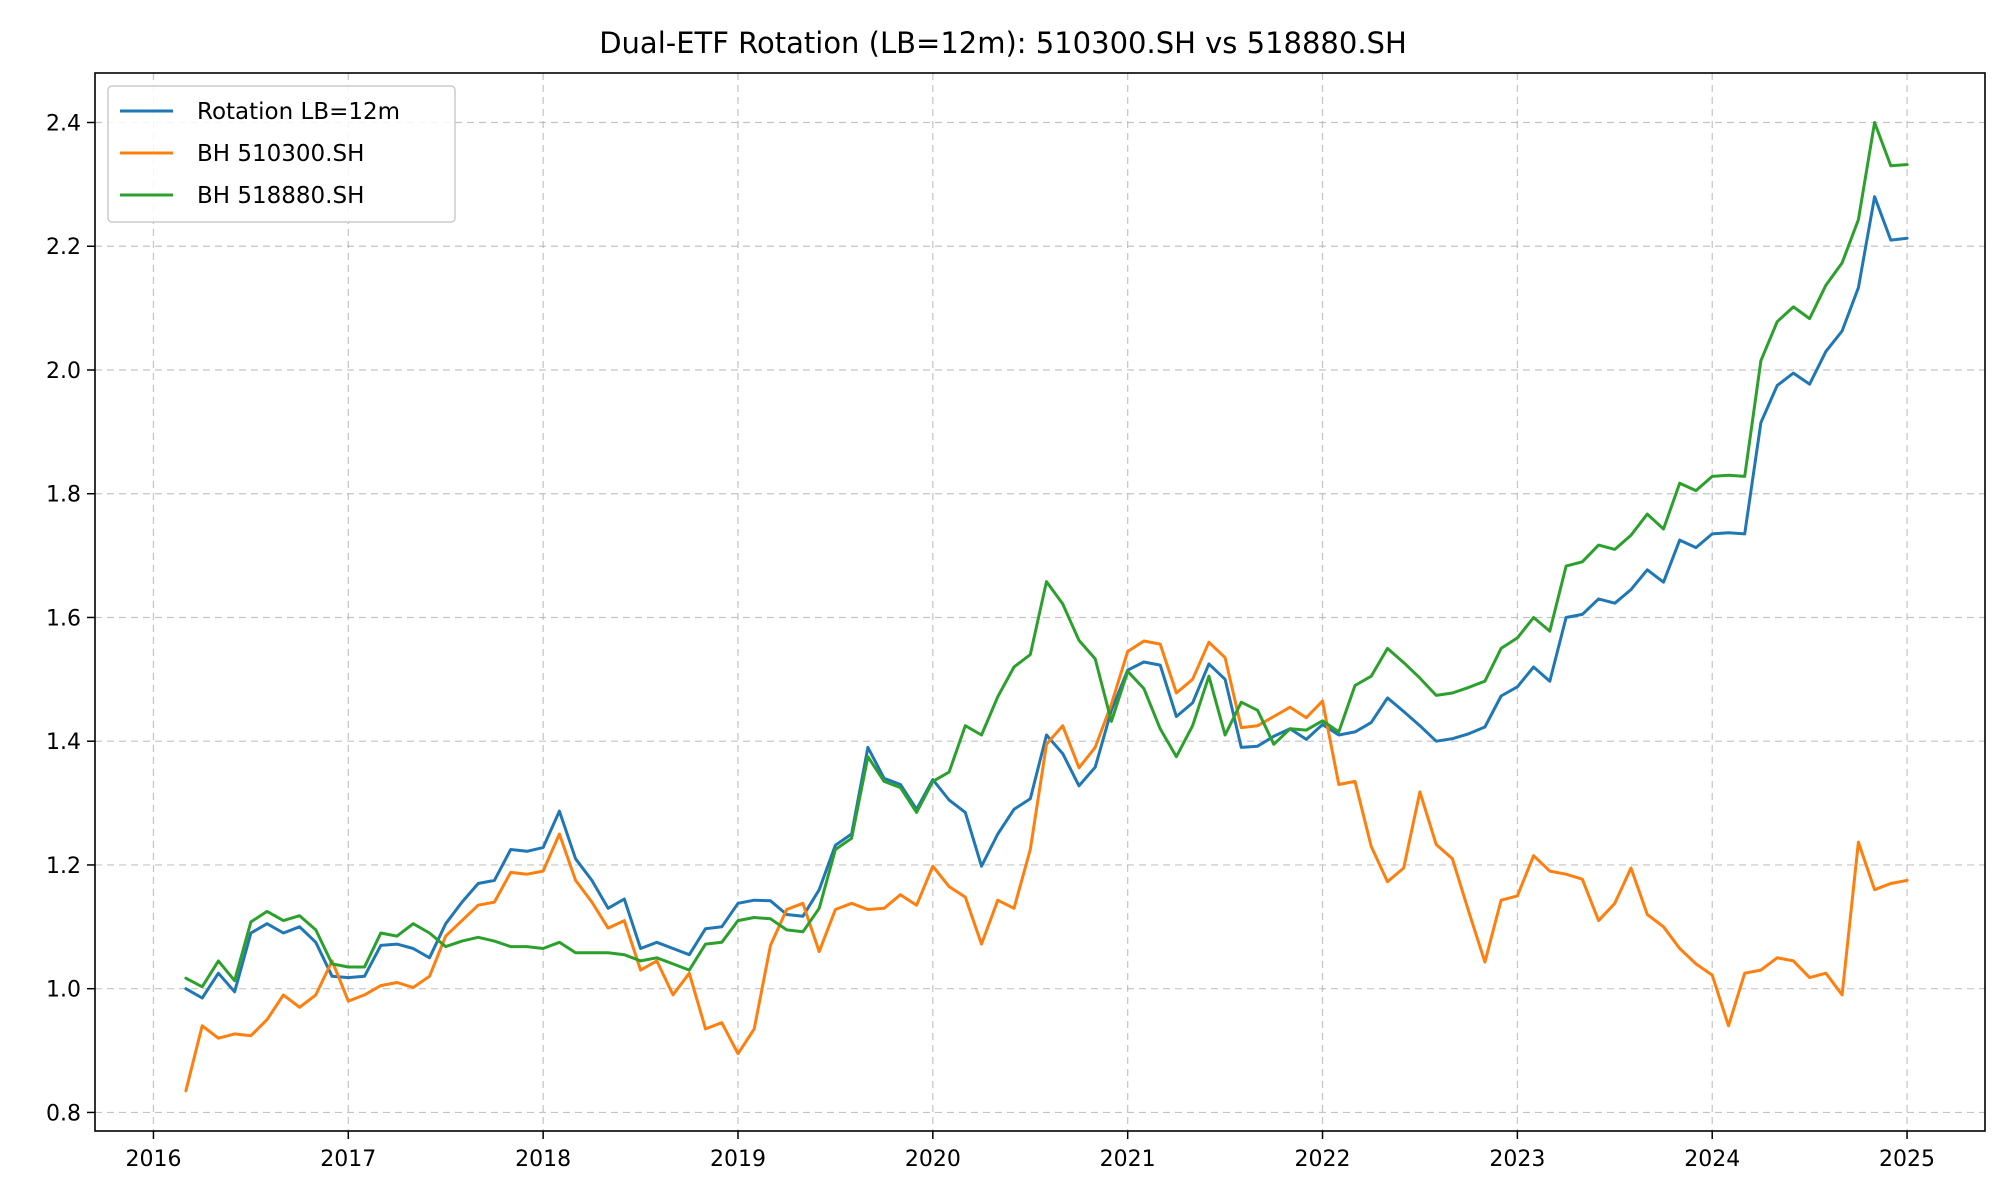  I want to click on y-tick-label: 1.2, so click(63, 866).